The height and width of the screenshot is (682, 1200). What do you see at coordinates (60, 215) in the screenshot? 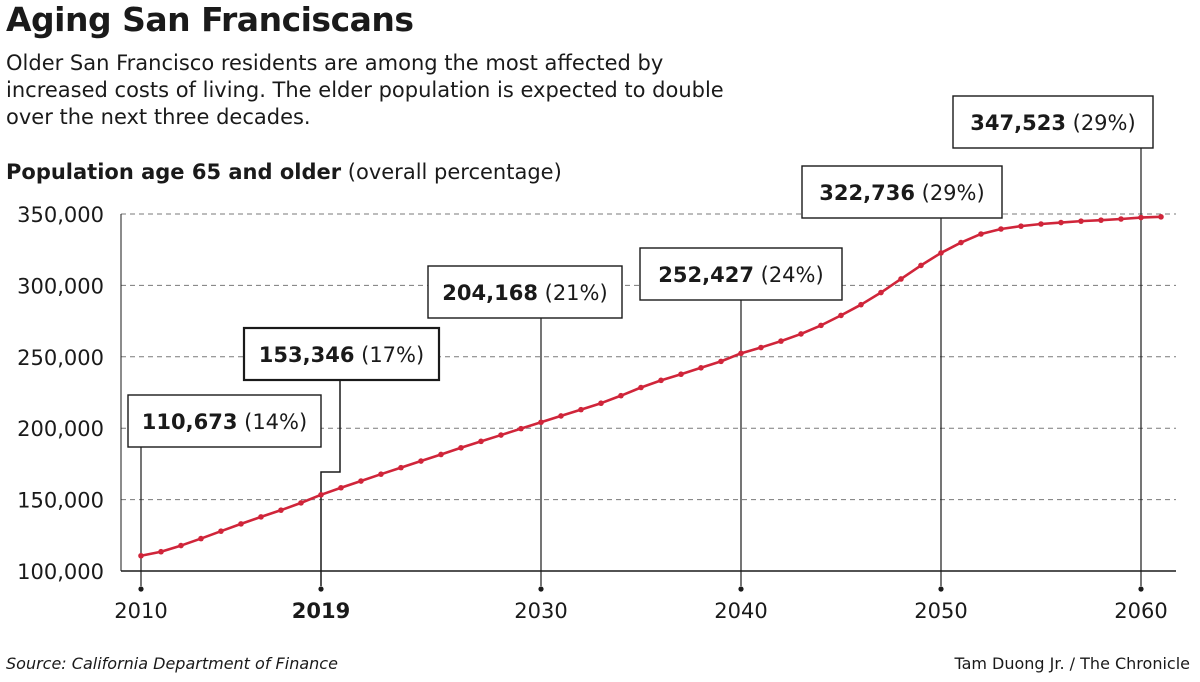
I see `y-tick-label: 350,000` at bounding box center [60, 215].